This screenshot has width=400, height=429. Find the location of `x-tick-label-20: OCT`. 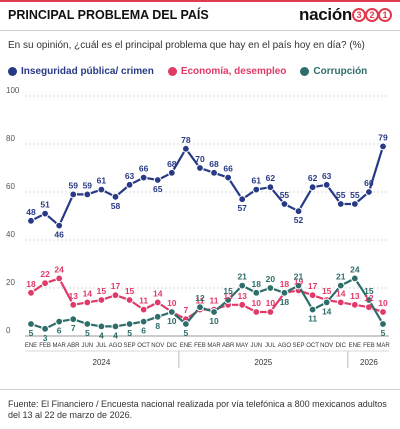

x-tick-label-20: OCT is located at coordinates (312, 346).